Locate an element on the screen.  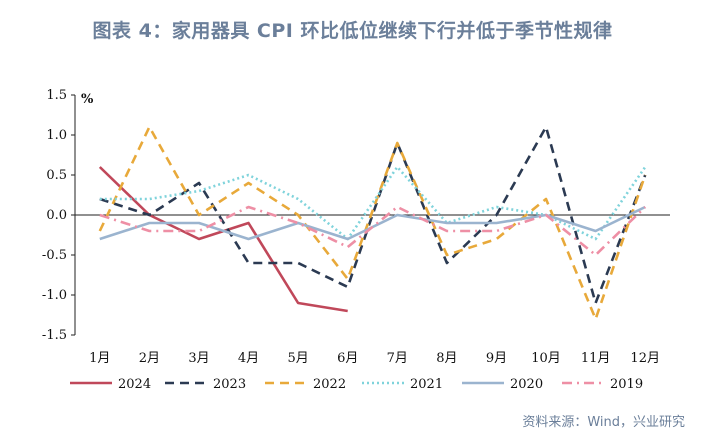
legend-label-2024: 2024 is located at coordinates (134, 384).